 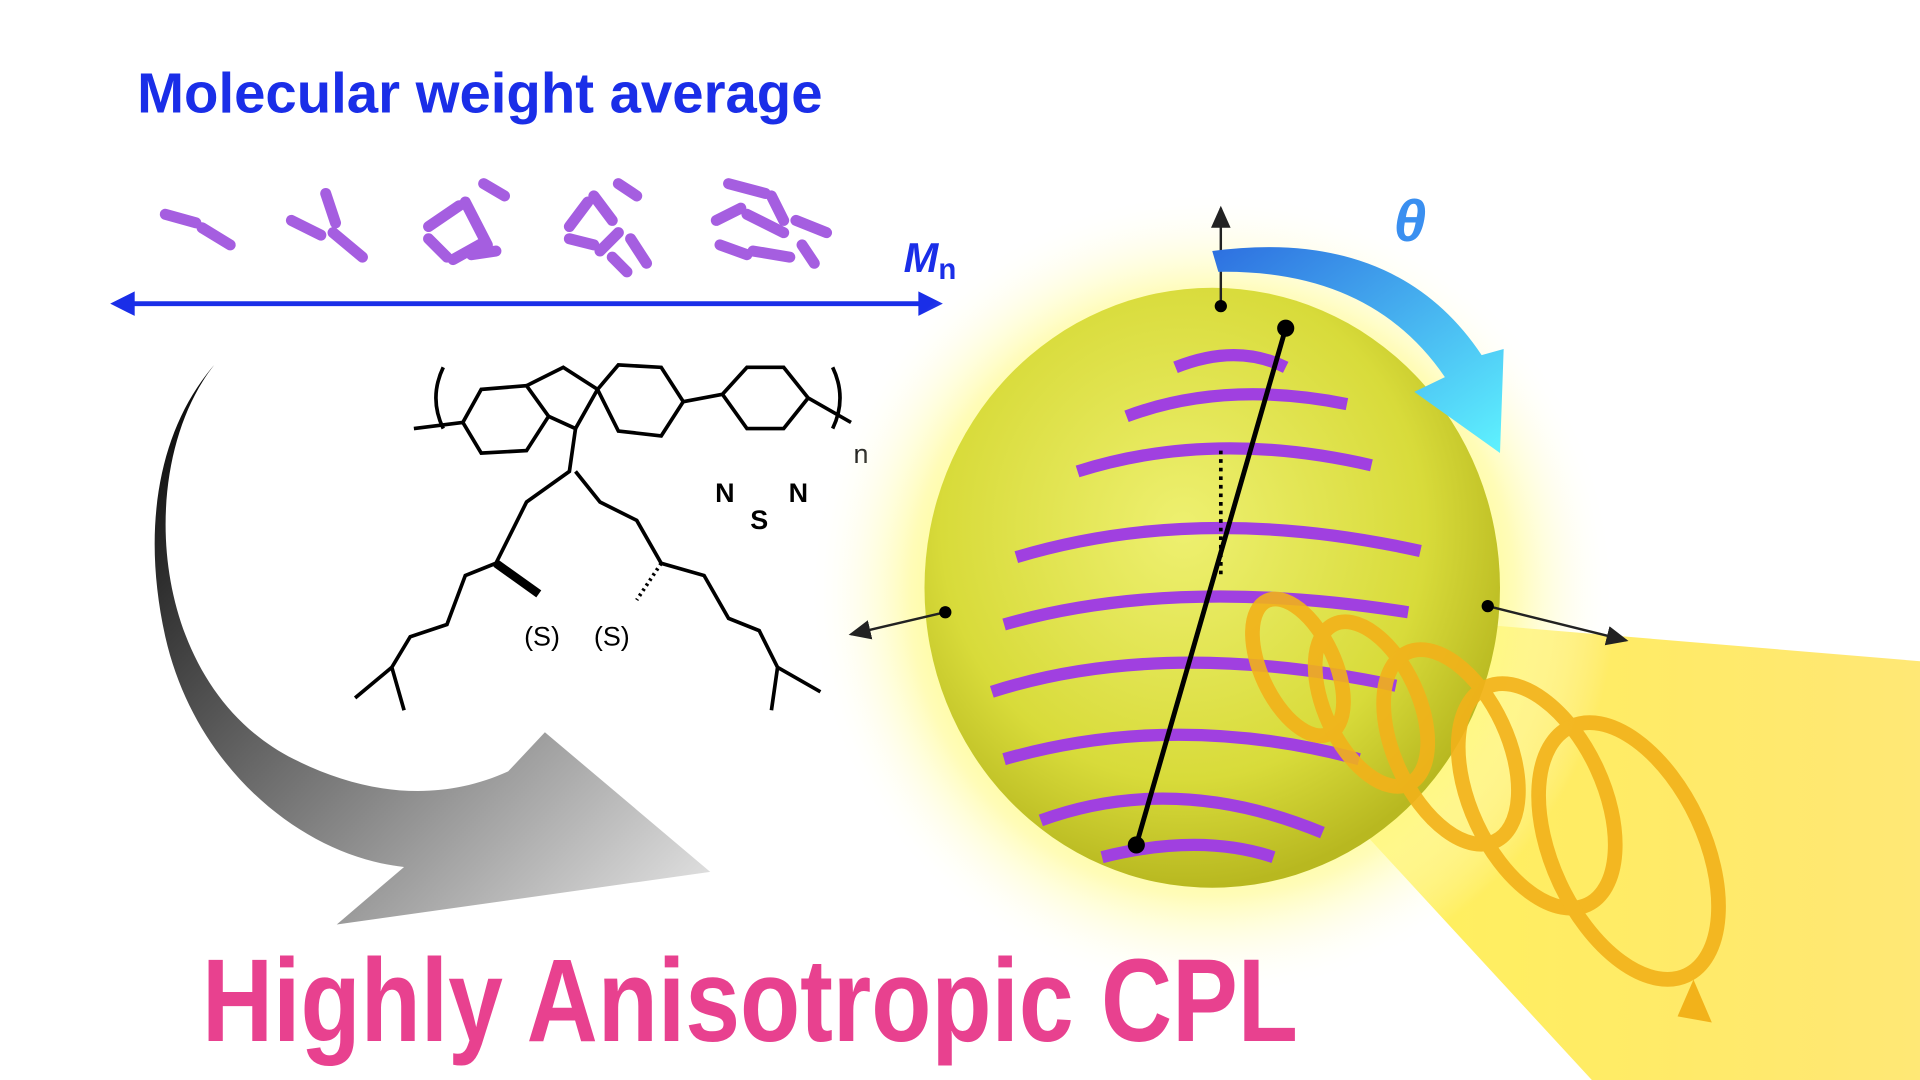 What do you see at coordinates (1485, 789) in the screenshot?
I see `helix` at bounding box center [1485, 789].